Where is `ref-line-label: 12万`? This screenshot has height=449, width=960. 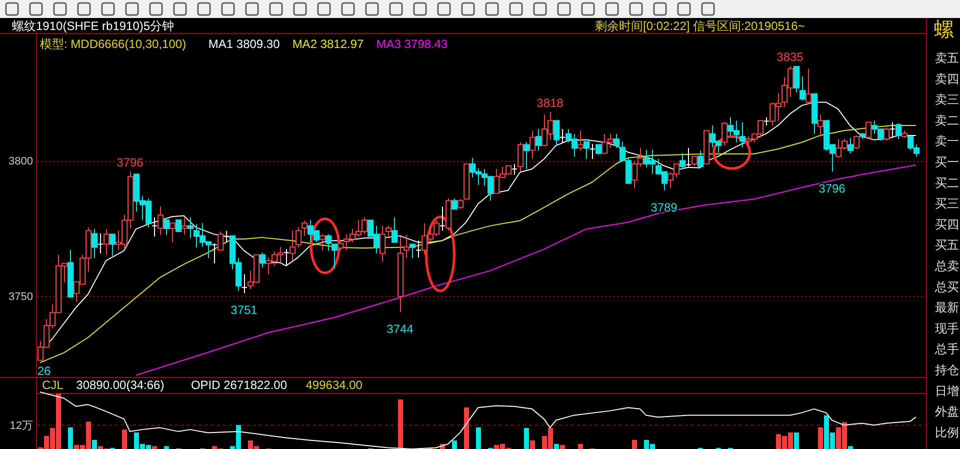 ref-line-label: 12万 is located at coordinates (21, 426).